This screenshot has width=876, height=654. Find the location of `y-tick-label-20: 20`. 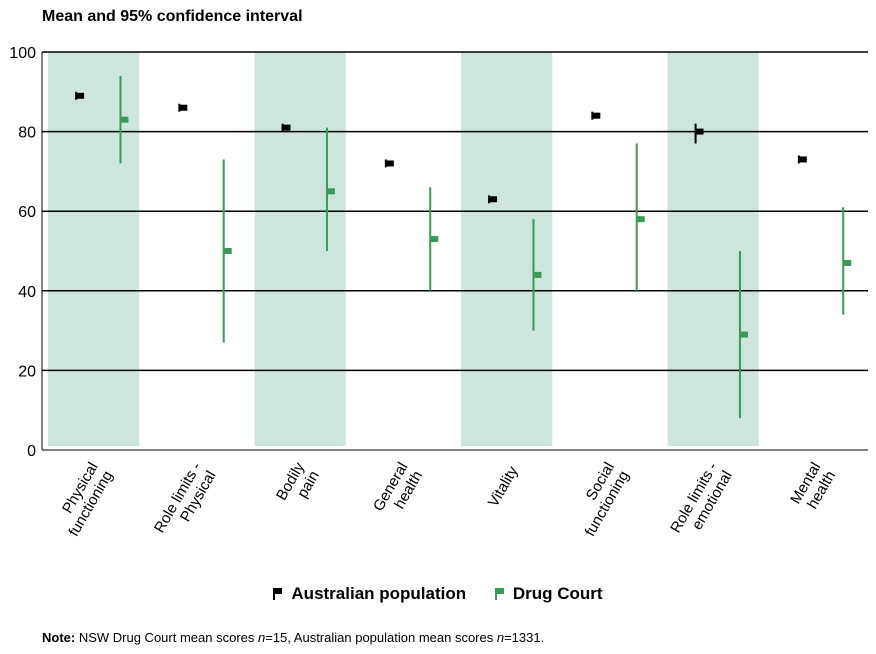

y-tick-label-20: 20 is located at coordinates (27, 371).